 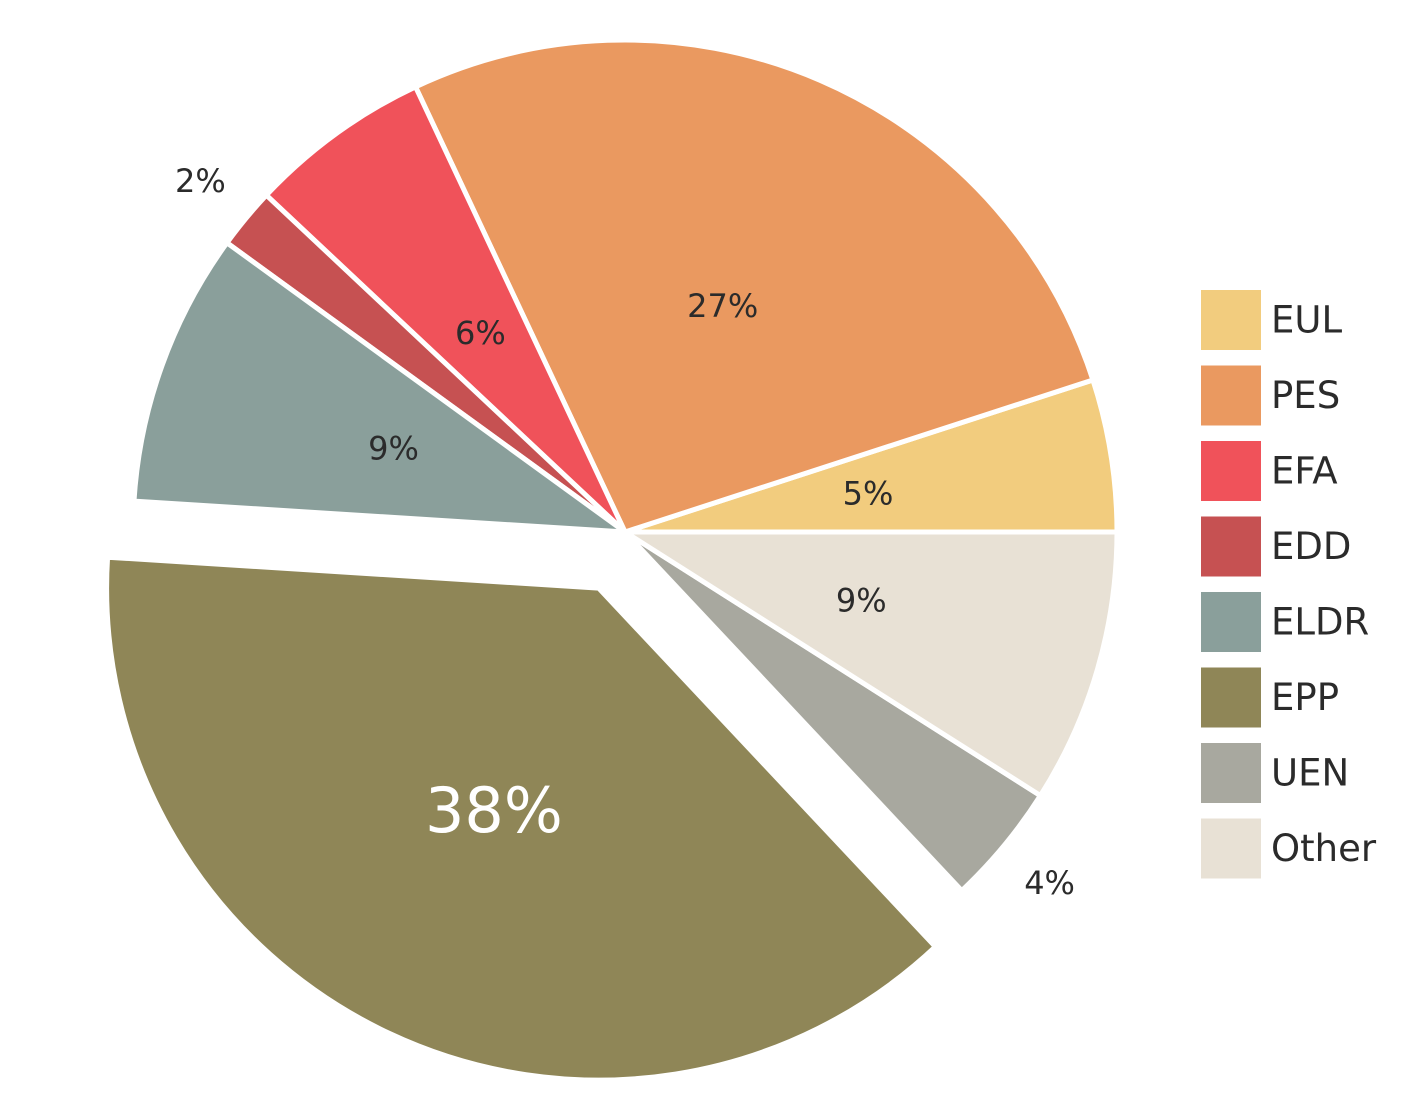 What do you see at coordinates (1304, 471) in the screenshot?
I see `legend-label-efa: EFA` at bounding box center [1304, 471].